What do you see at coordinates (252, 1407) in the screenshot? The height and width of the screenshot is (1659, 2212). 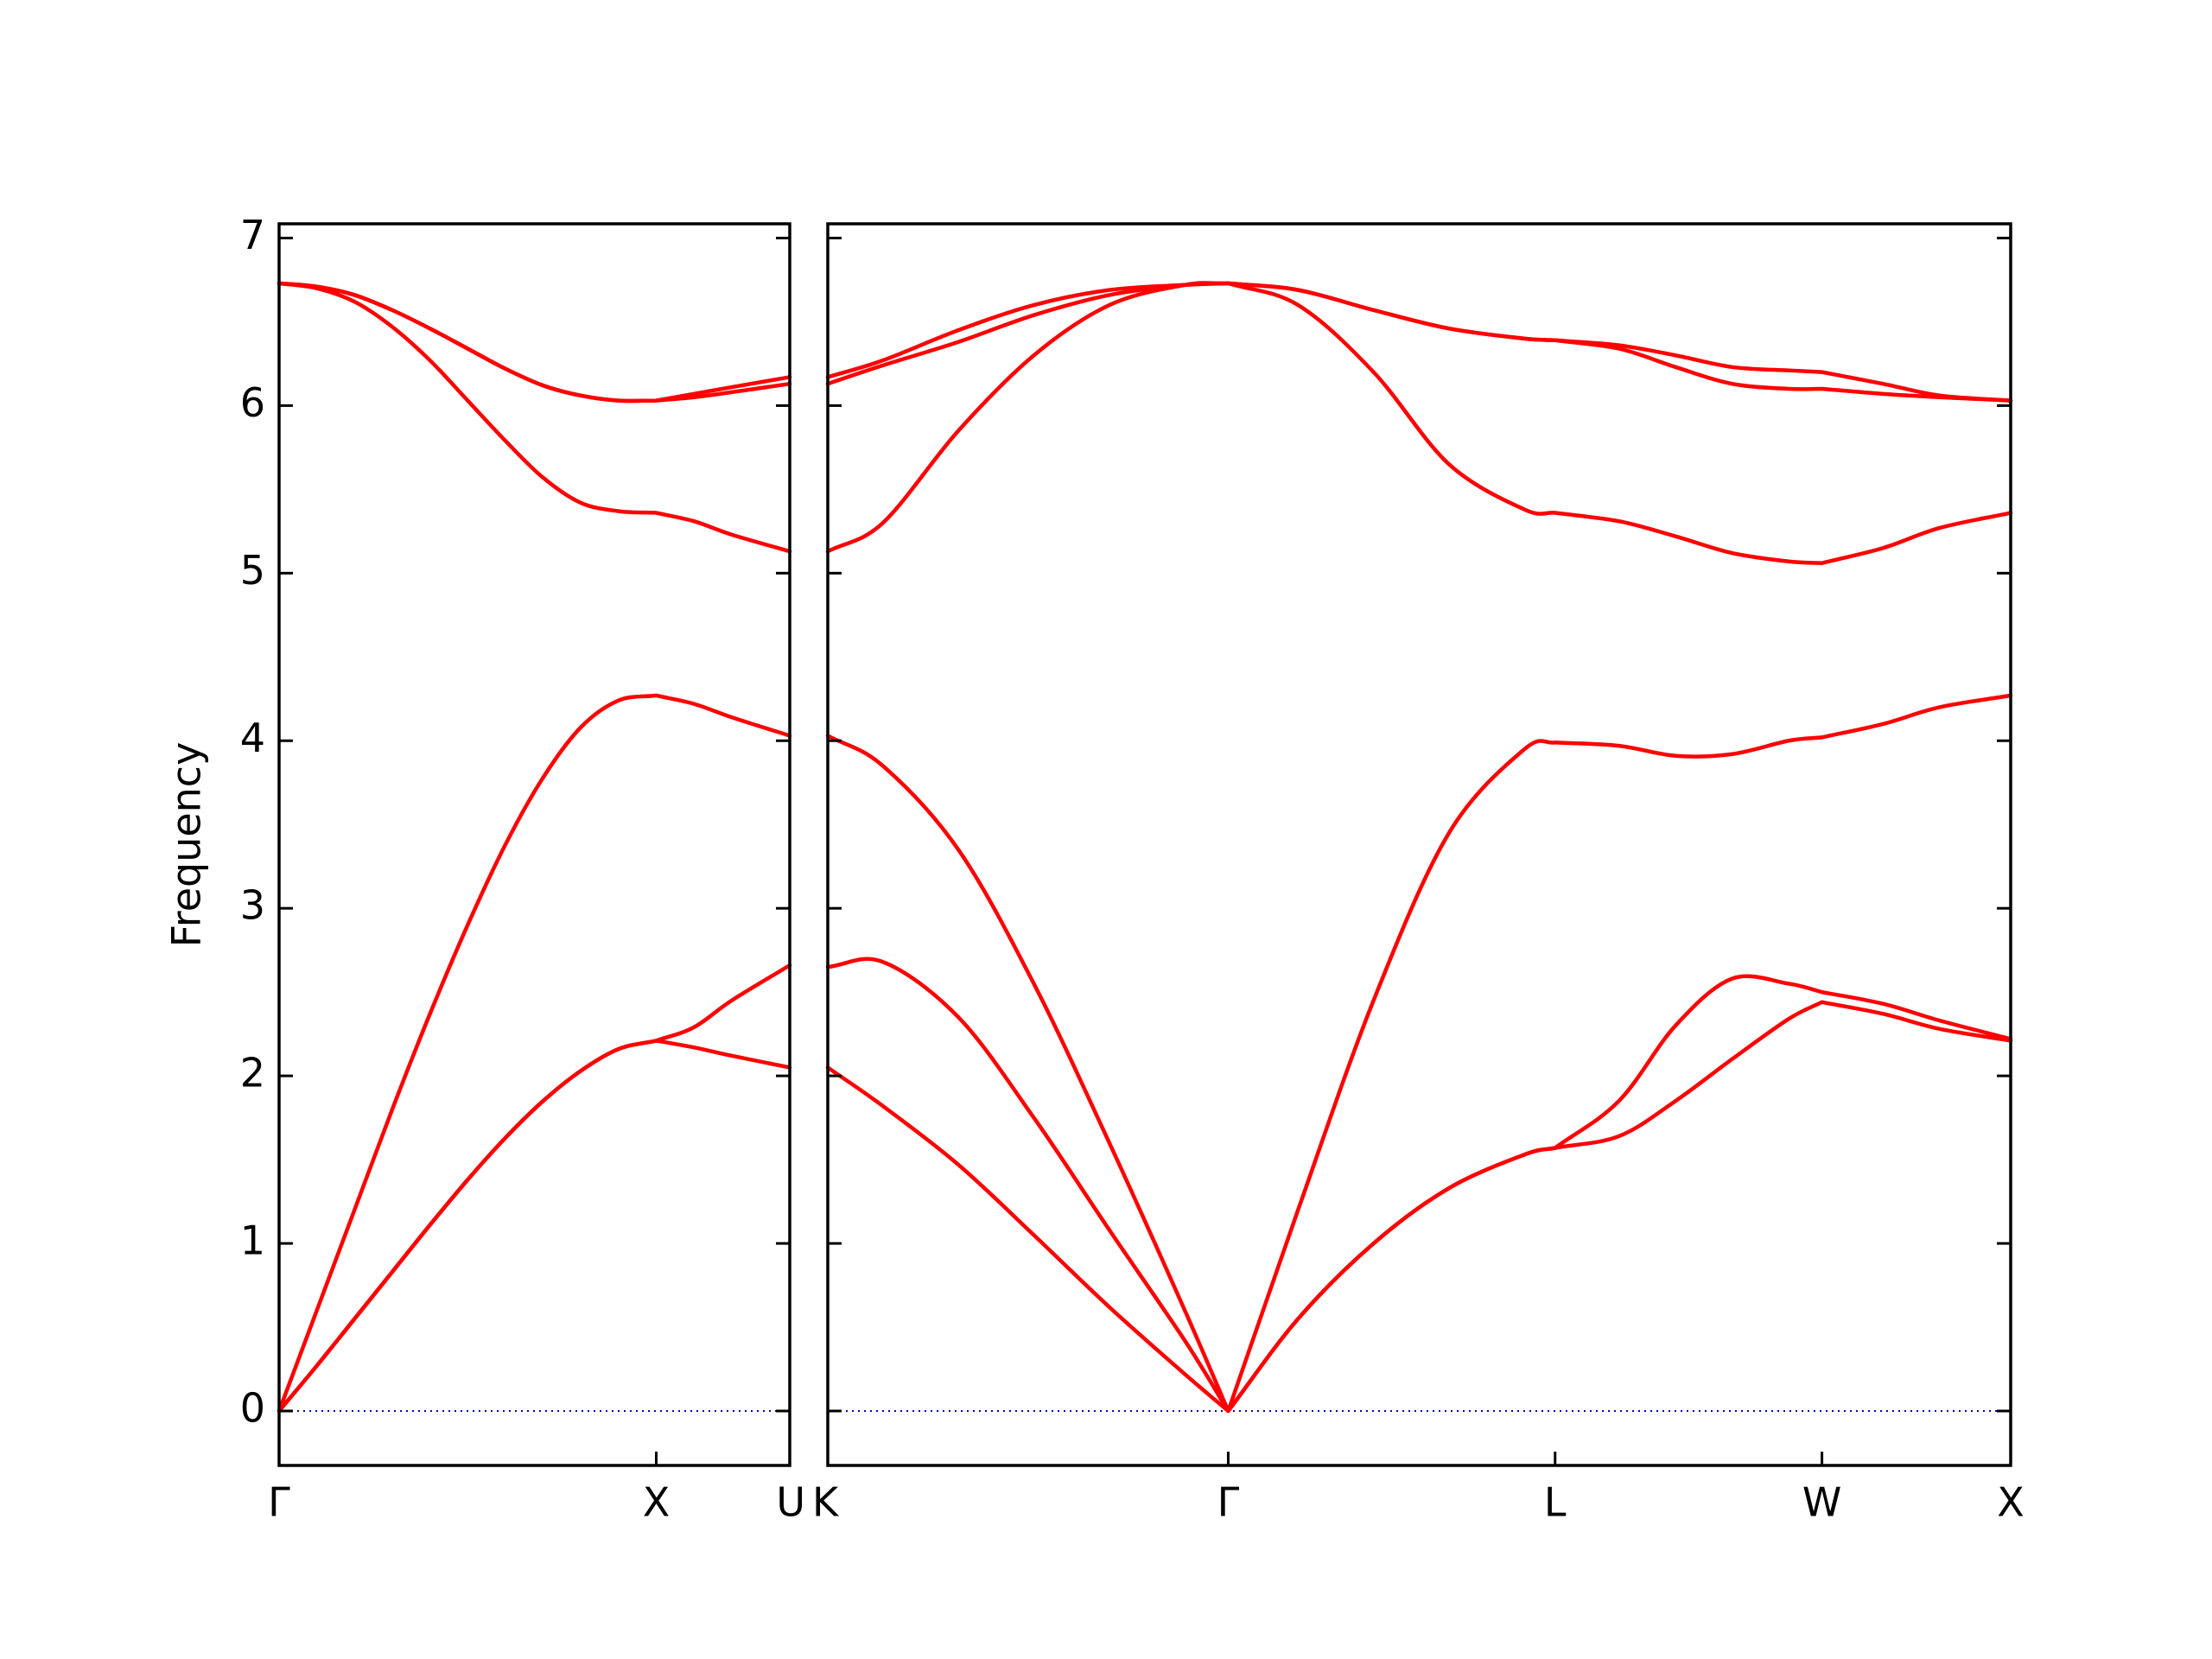 I see `y-tick-label: 0` at bounding box center [252, 1407].